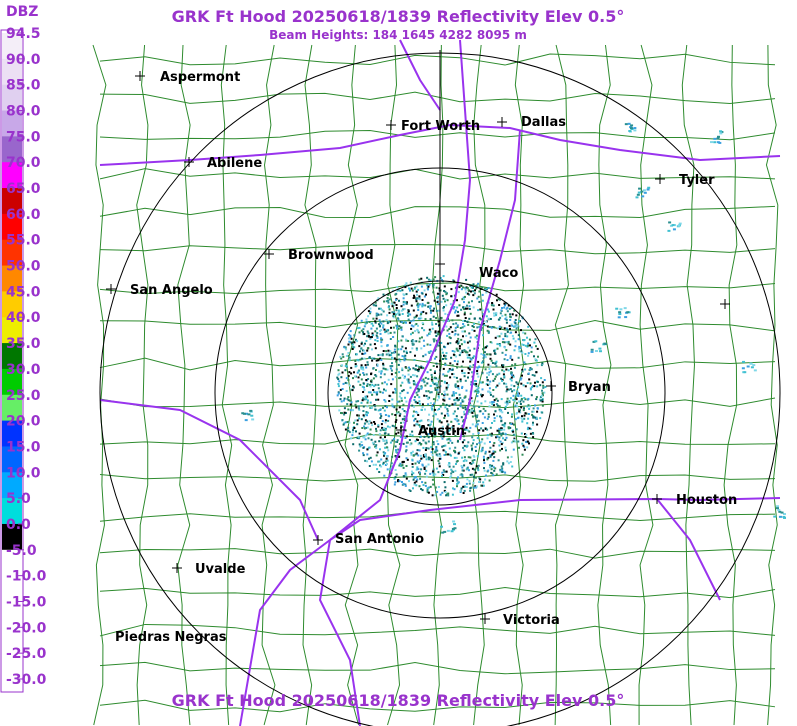  I want to click on city-label: Victoria, so click(531, 620).